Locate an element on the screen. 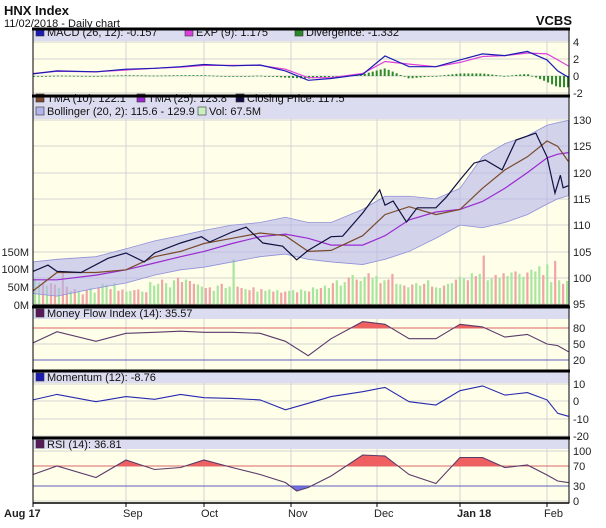  chart-subtitle: 11/02/2018 - Daily chart is located at coordinates (62, 24).